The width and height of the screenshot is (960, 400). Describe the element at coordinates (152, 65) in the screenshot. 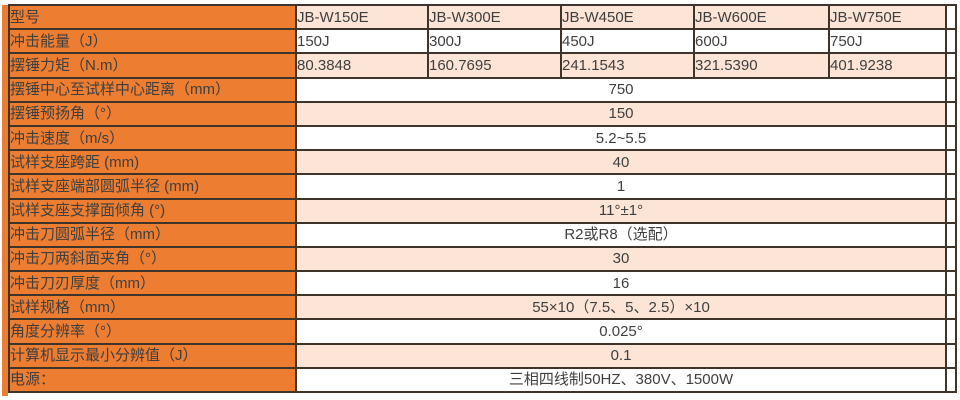

I see `spec-label: 摆锤力矩（N.m）` at that location.